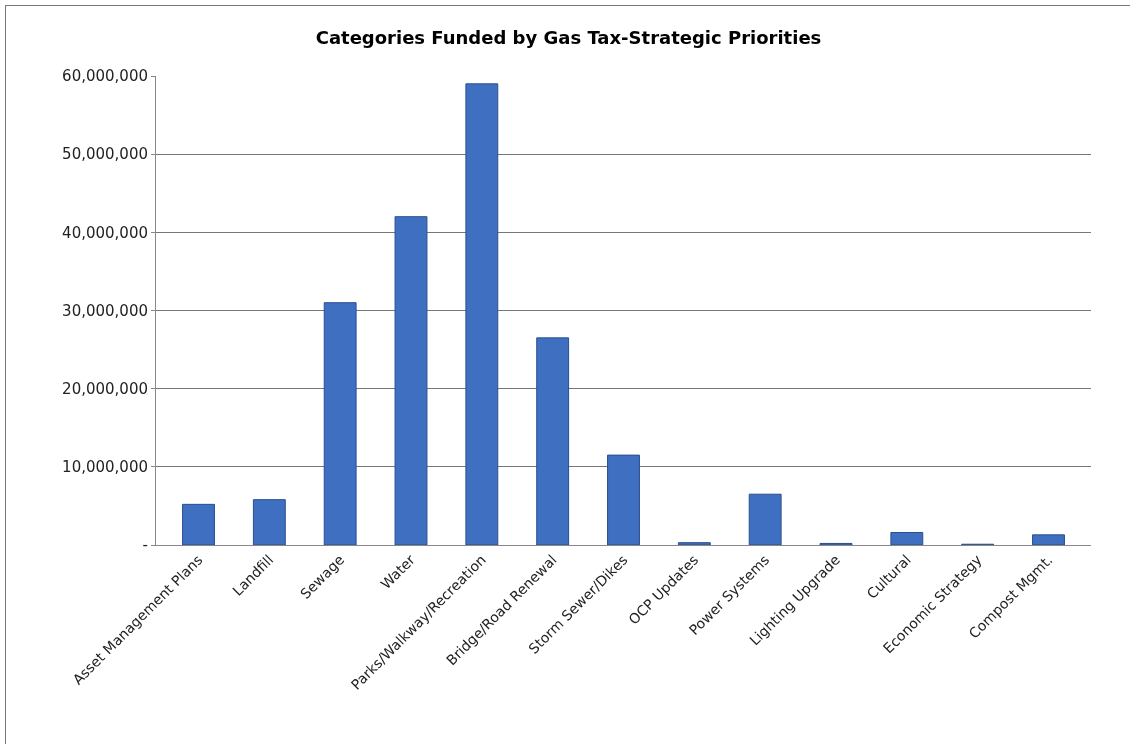 The height and width of the screenshot is (751, 1137). What do you see at coordinates (105, 232) in the screenshot?
I see `y-tick-label: 40,000,000` at bounding box center [105, 232].